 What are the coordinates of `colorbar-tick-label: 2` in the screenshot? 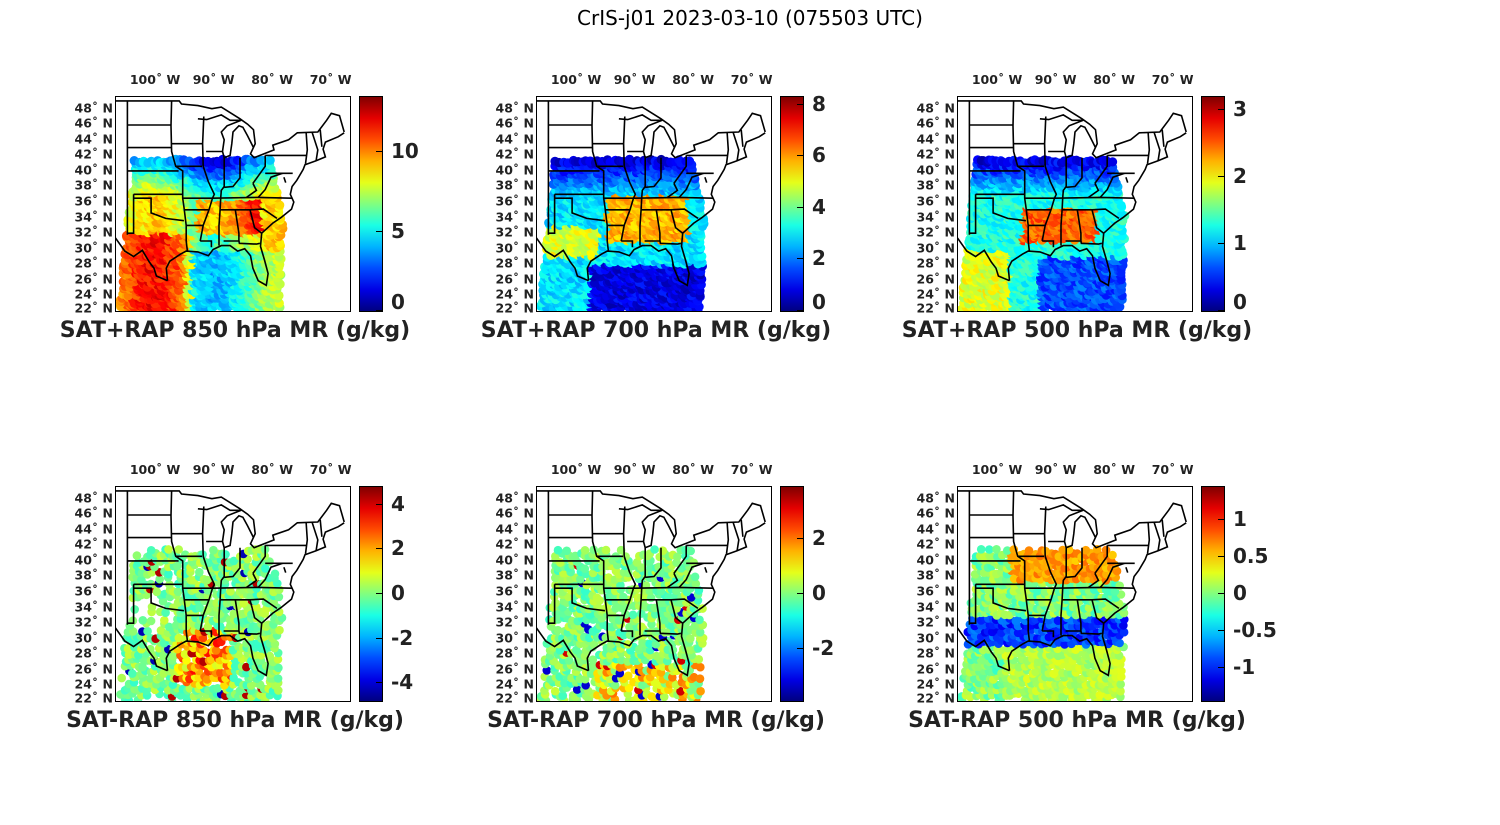 It's located at (819, 258).